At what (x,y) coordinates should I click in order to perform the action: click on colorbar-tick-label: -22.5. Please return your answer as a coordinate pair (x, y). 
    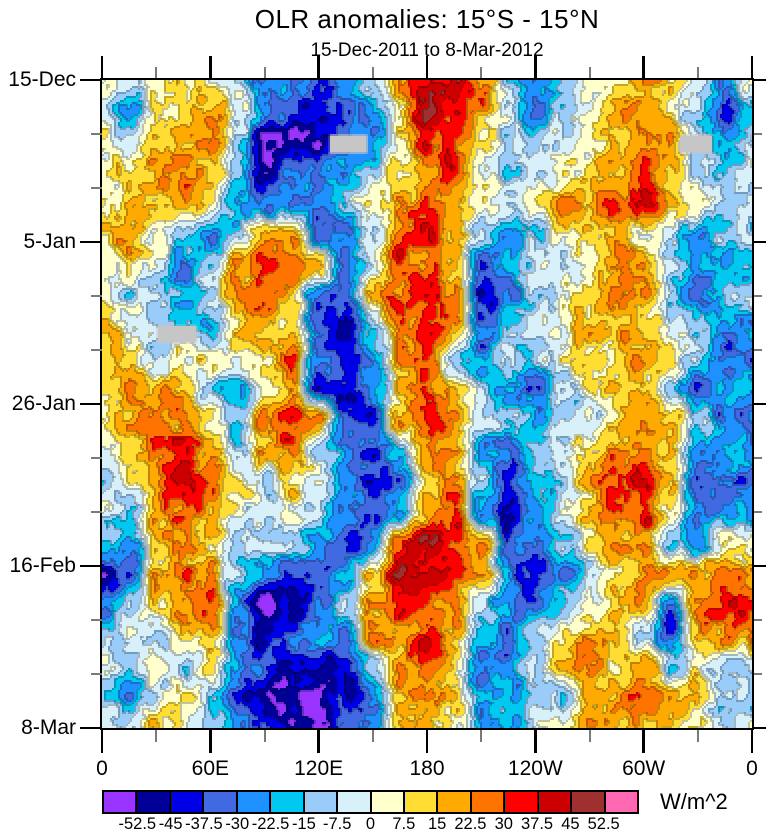
    Looking at the image, I should click on (270, 822).